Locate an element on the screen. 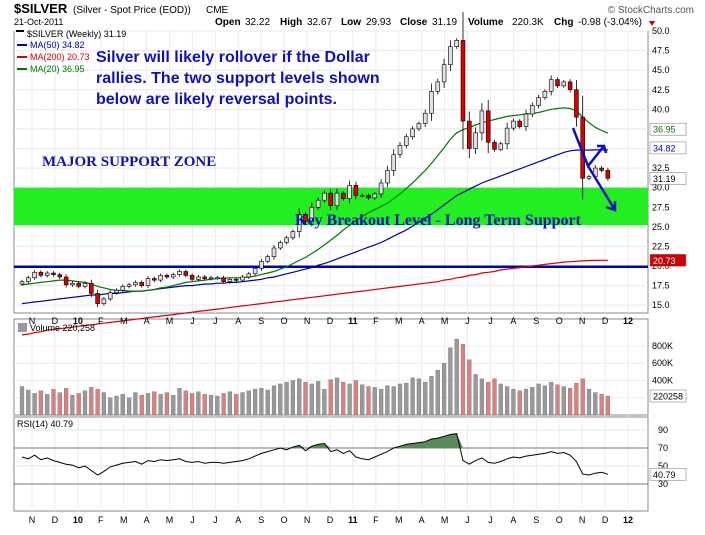 This screenshot has height=535, width=705. time-tick-label-top: N is located at coordinates (32, 321).